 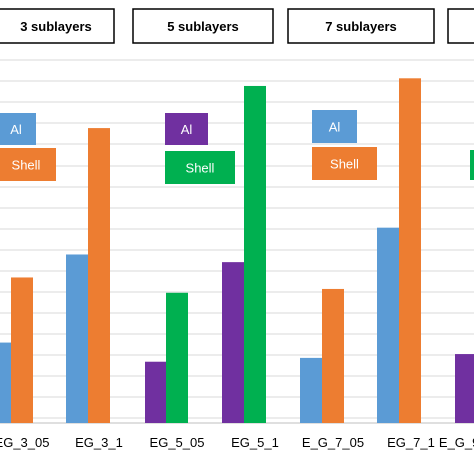 I want to click on group-header-label: 5 sublayers, so click(x=203, y=26).